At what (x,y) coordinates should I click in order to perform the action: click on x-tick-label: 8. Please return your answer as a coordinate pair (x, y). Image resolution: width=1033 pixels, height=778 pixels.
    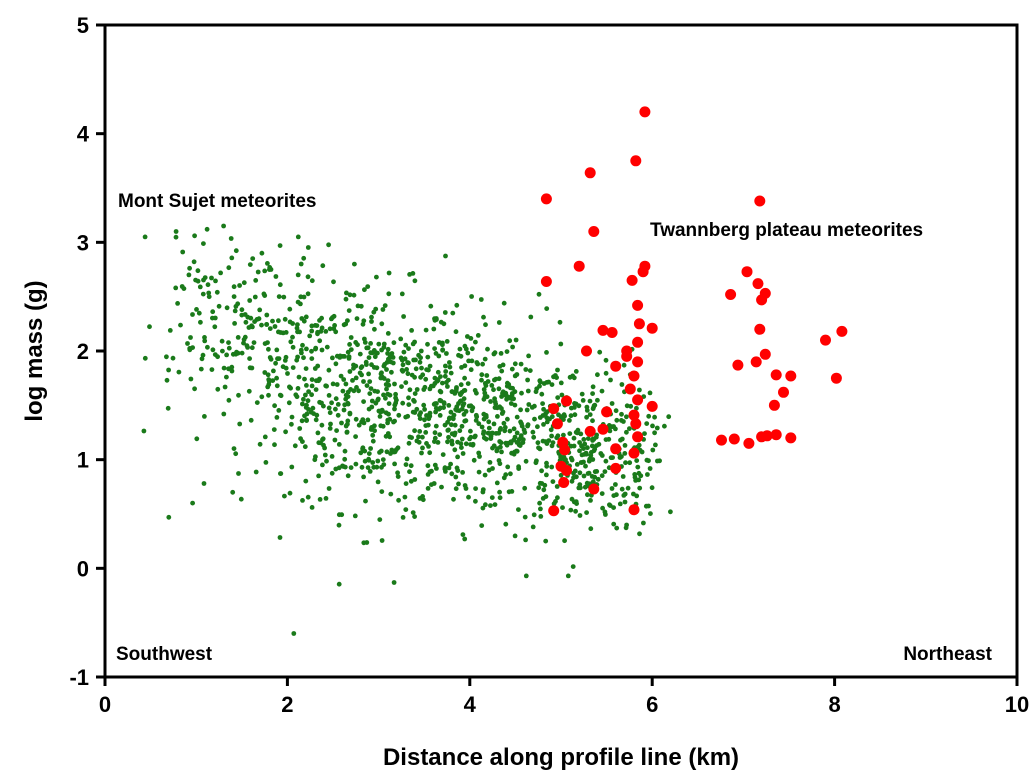
    Looking at the image, I should click on (834, 704).